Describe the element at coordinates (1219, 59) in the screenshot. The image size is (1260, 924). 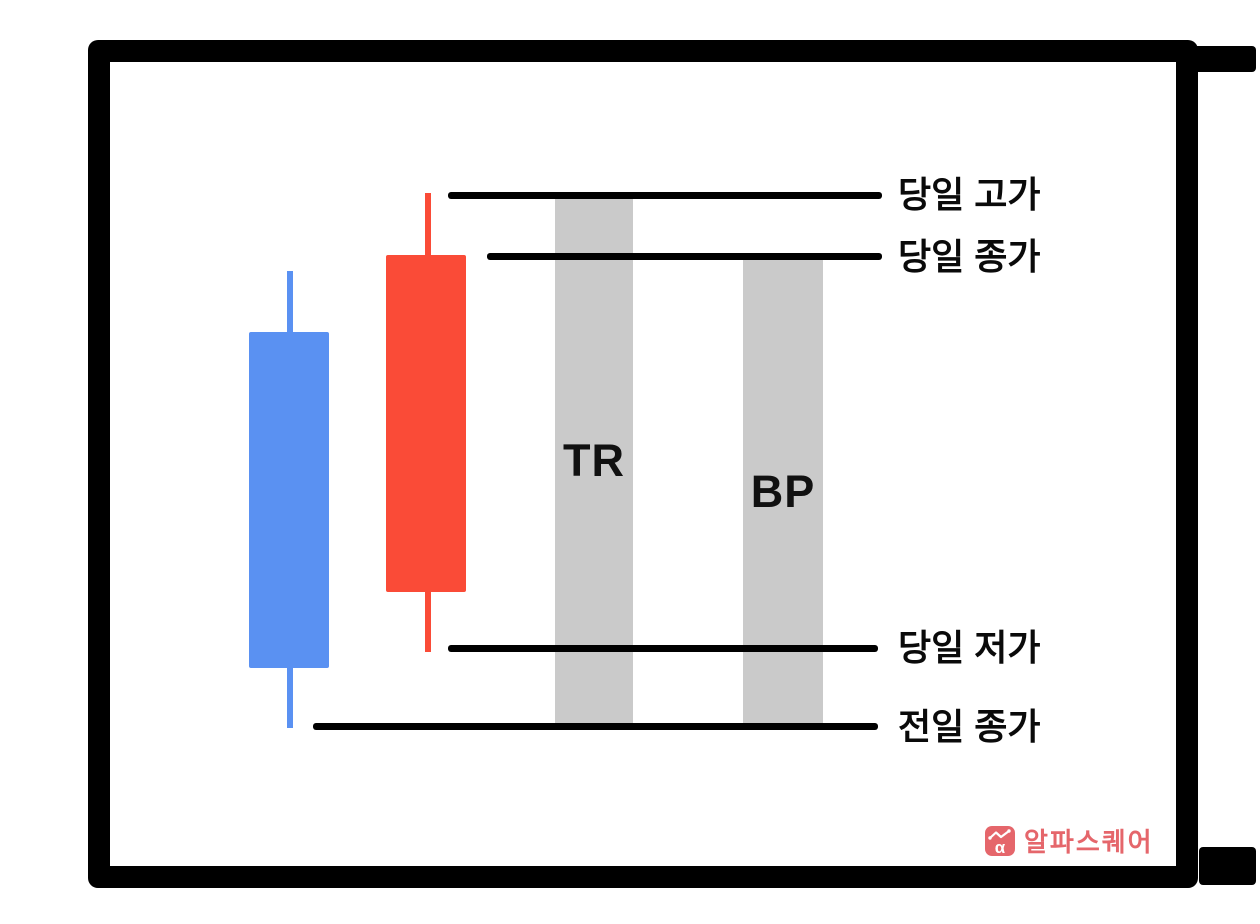
I see `frame-stroke-overshoot-top` at that location.